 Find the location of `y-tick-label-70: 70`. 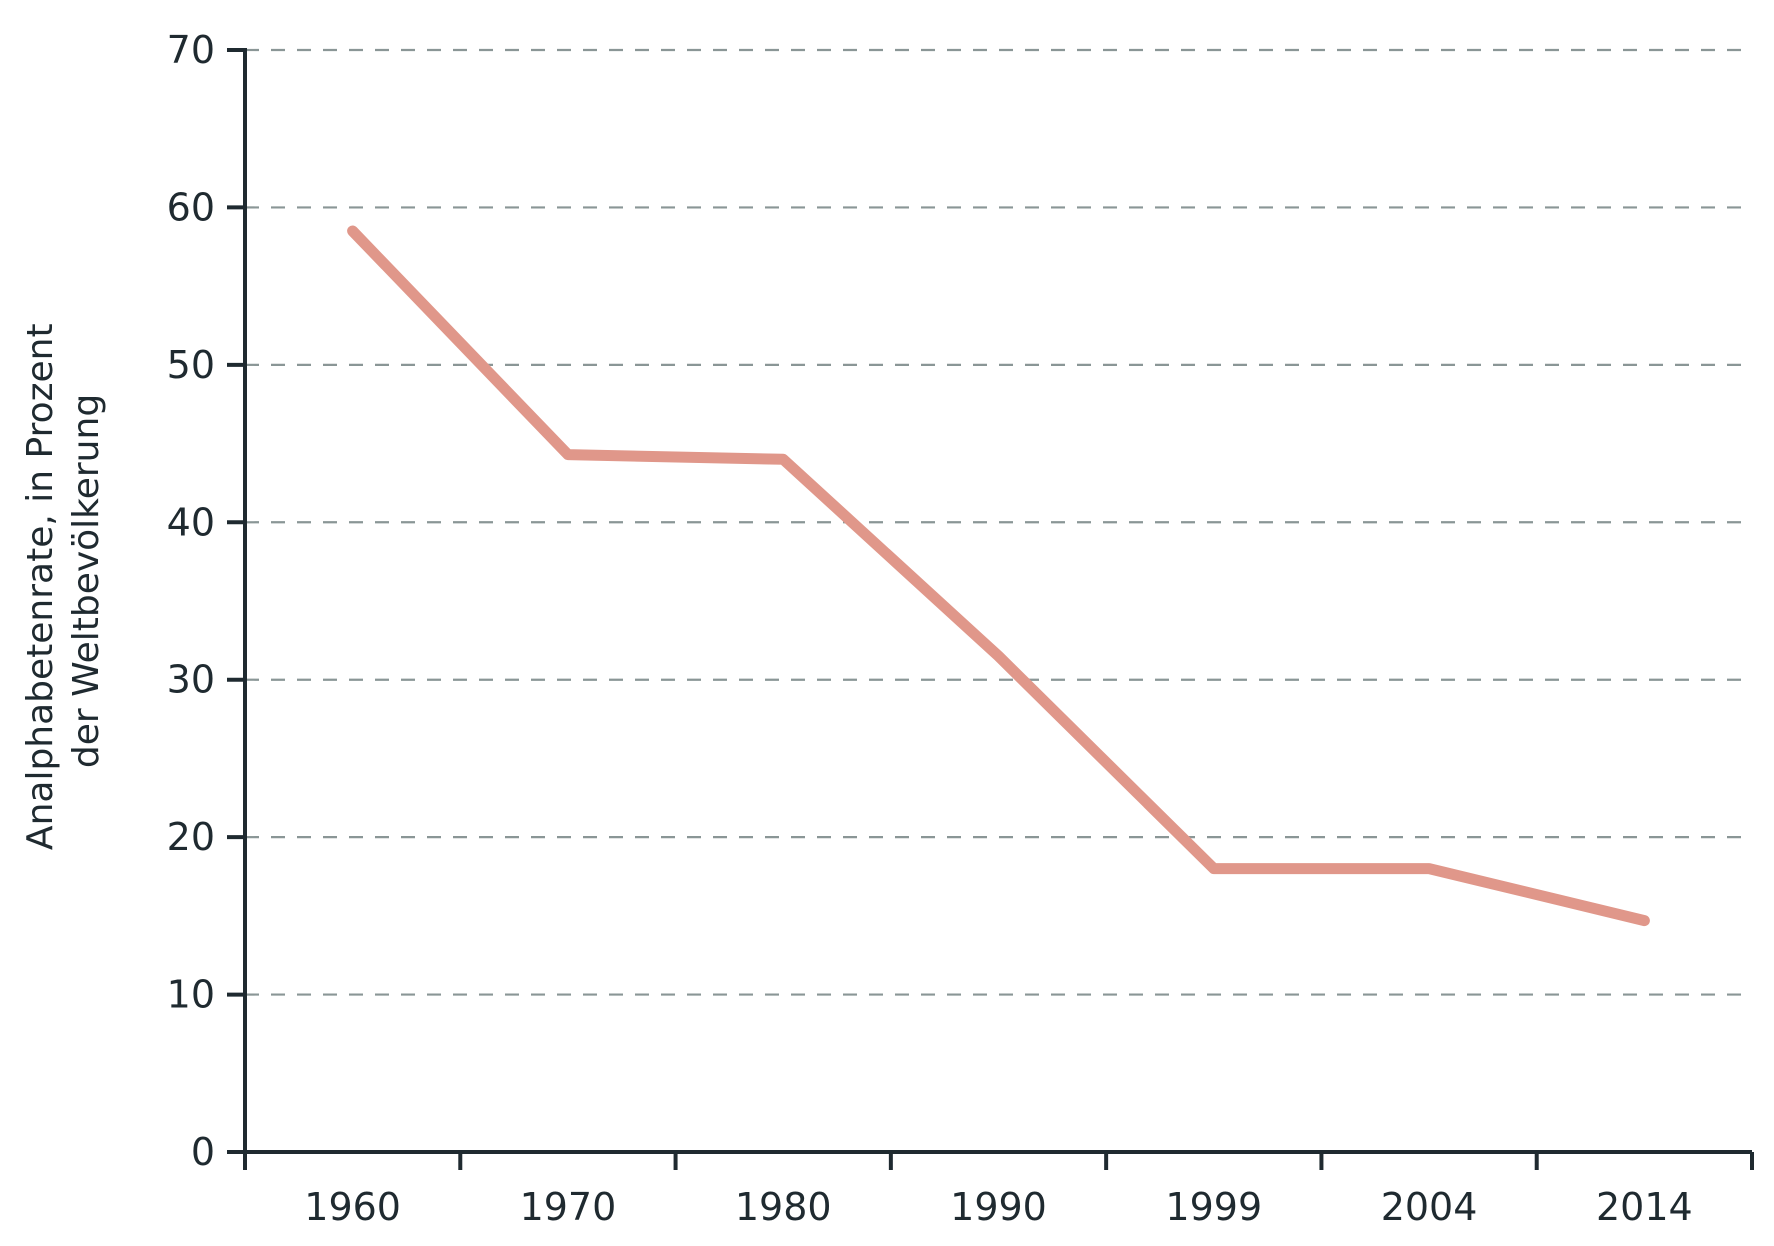

y-tick-label-70: 70 is located at coordinates (191, 50).